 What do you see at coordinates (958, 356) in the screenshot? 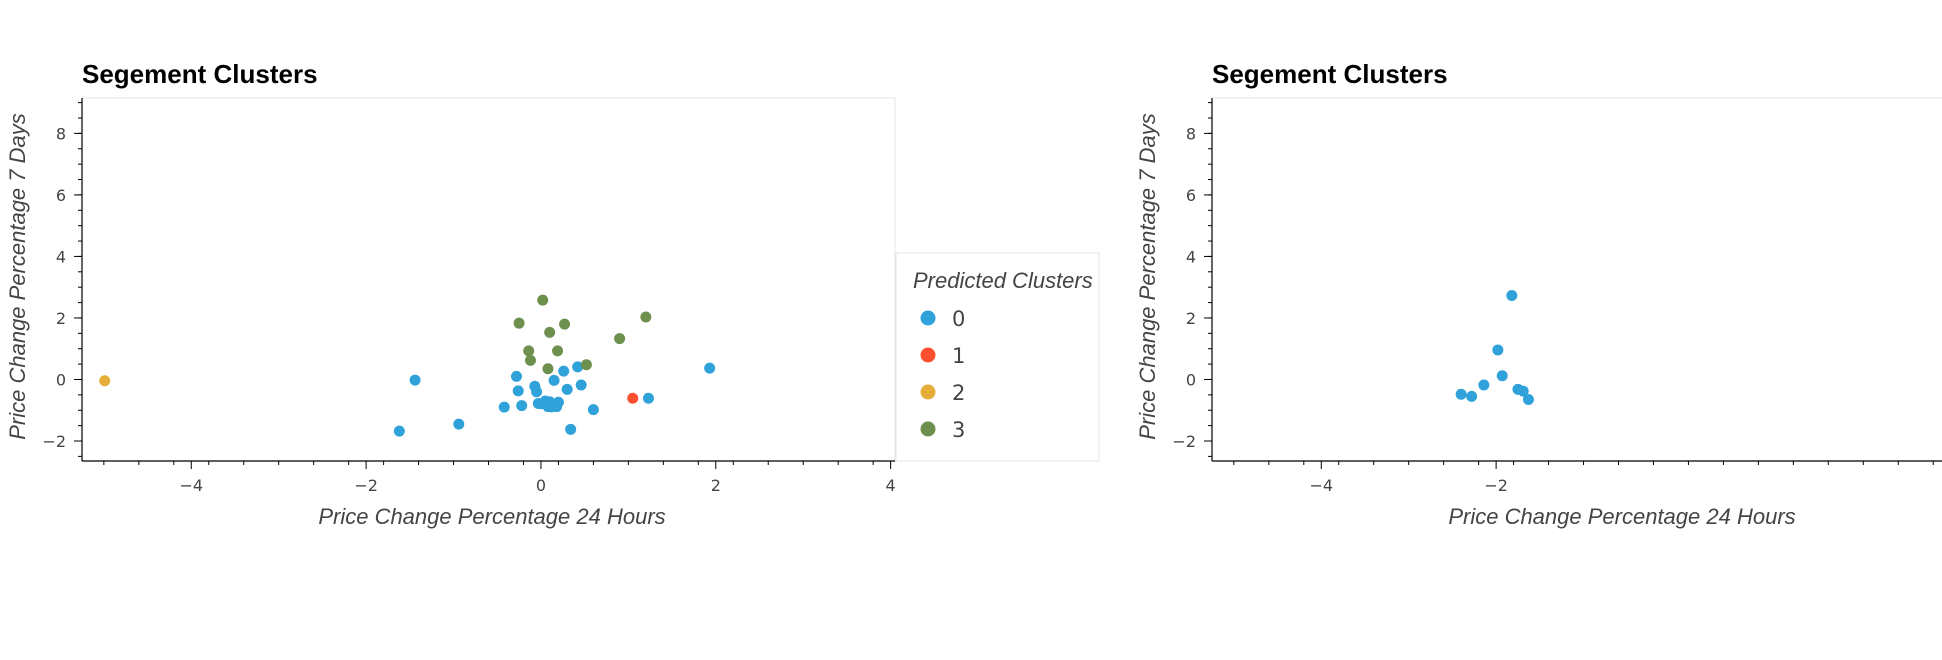
I see `legend-entry-label: 1` at bounding box center [958, 356].